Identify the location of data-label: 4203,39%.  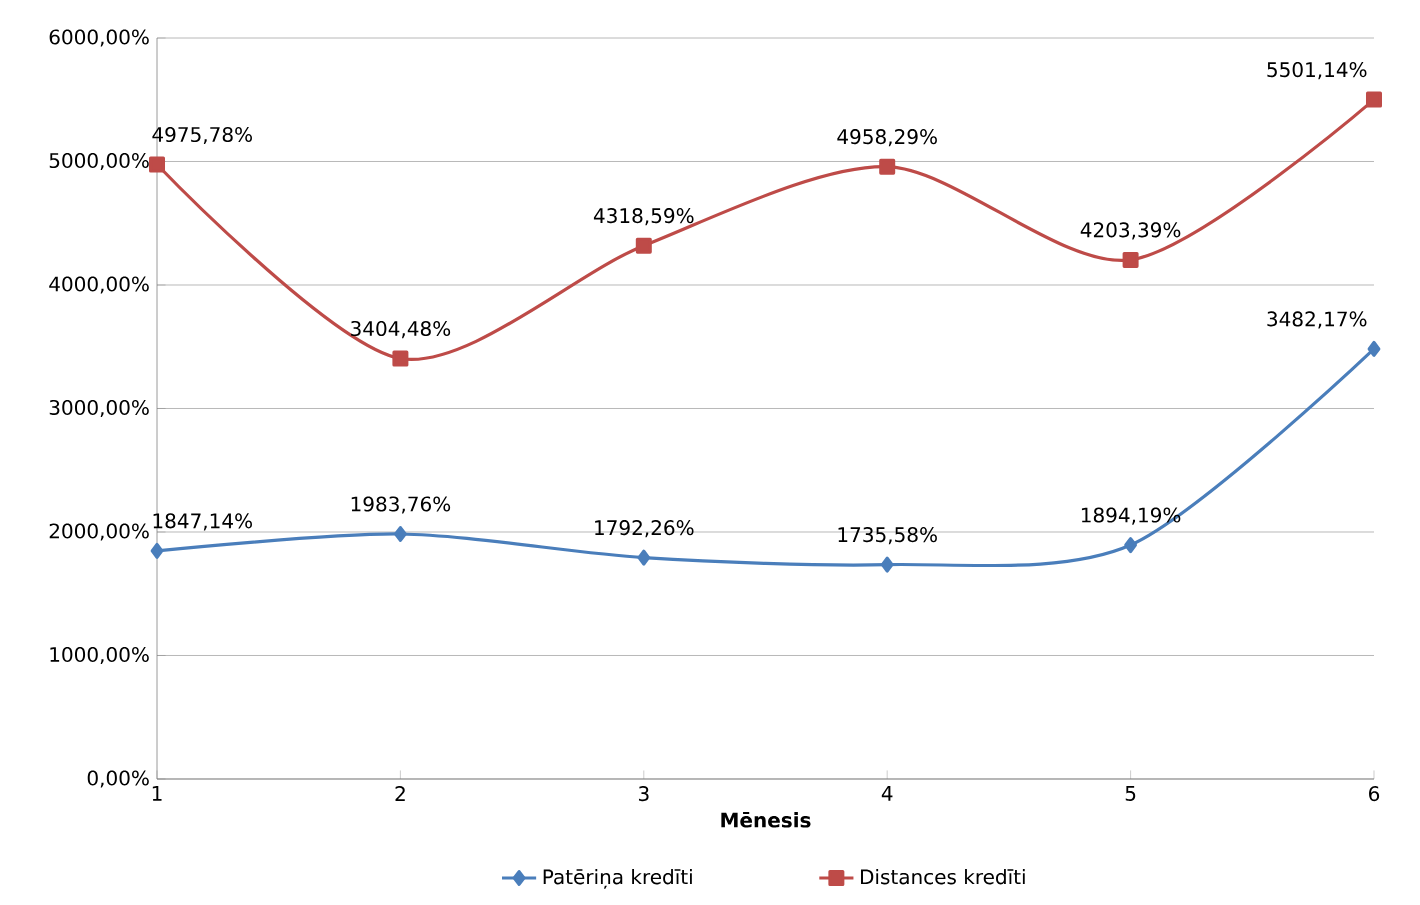
(1130, 231).